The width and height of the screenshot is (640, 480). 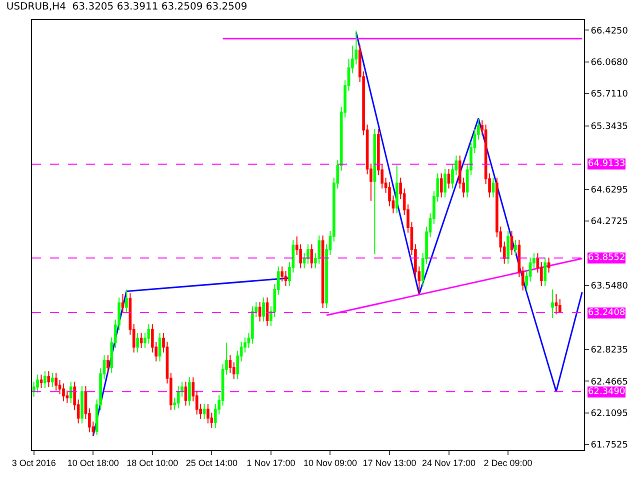 What do you see at coordinates (34, 463) in the screenshot?
I see `x-tick-label: 3 Oct 2016` at bounding box center [34, 463].